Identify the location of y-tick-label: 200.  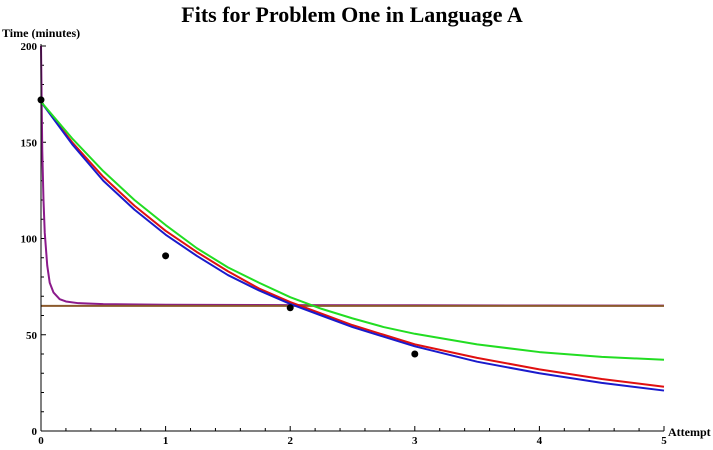
(29, 47).